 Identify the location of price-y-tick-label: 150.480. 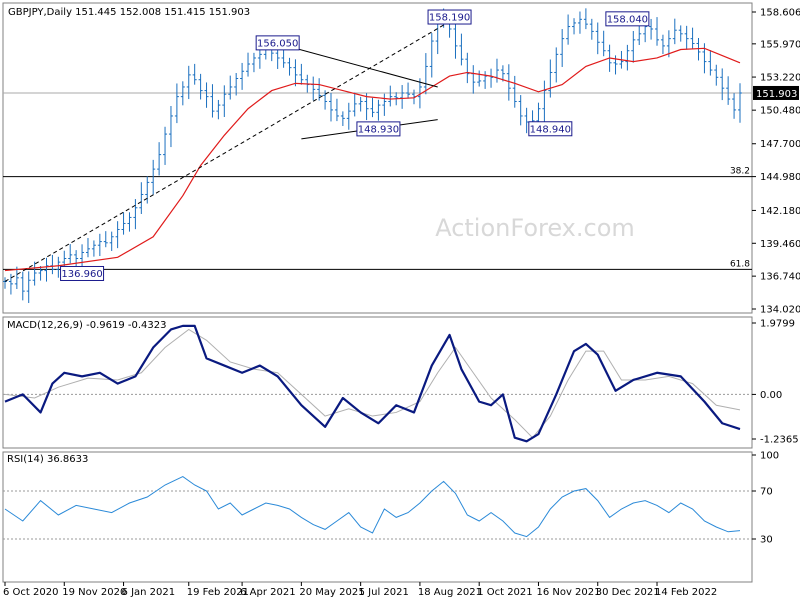
(780, 111).